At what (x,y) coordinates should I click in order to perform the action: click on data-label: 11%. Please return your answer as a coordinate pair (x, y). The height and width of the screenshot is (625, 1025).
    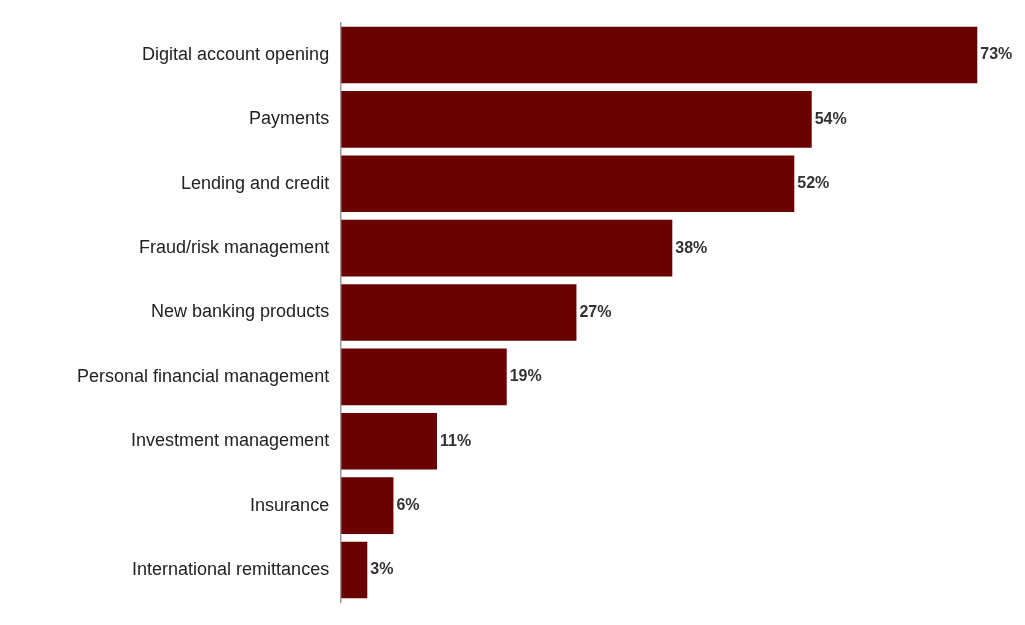
    Looking at the image, I should click on (456, 440).